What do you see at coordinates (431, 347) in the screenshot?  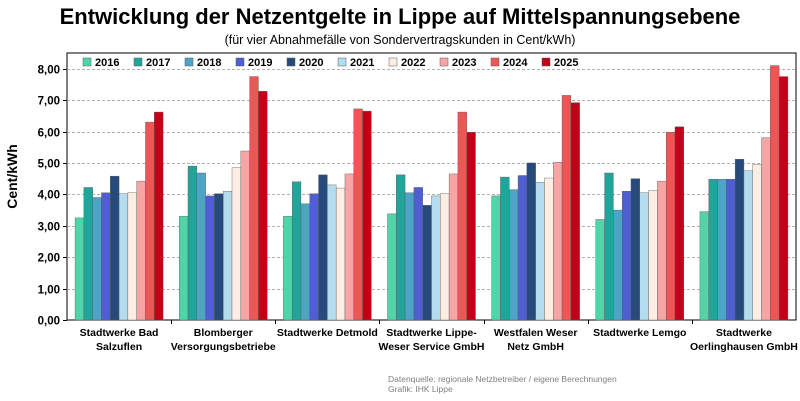 I see `x-tick-label: Weser Service GmbH` at bounding box center [431, 347].